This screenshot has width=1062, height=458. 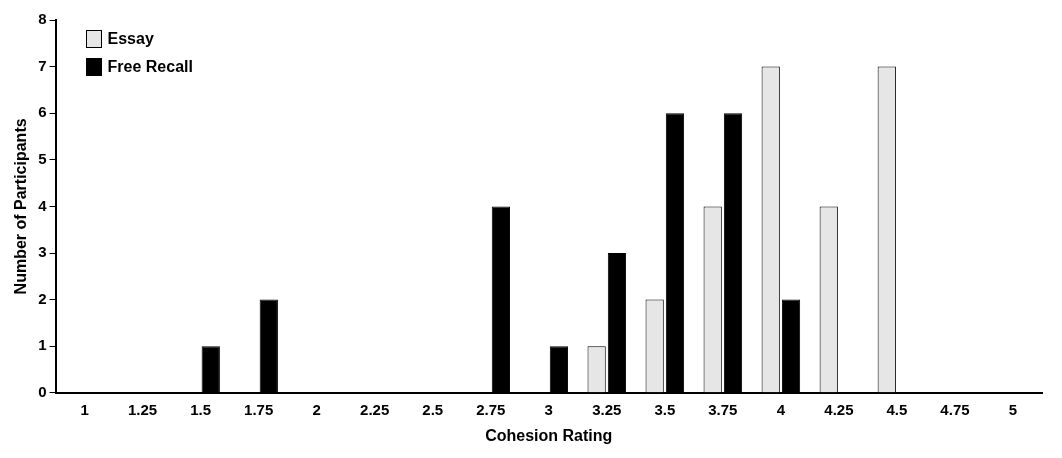 I want to click on x-tick-label: 1.75, so click(x=259, y=409).